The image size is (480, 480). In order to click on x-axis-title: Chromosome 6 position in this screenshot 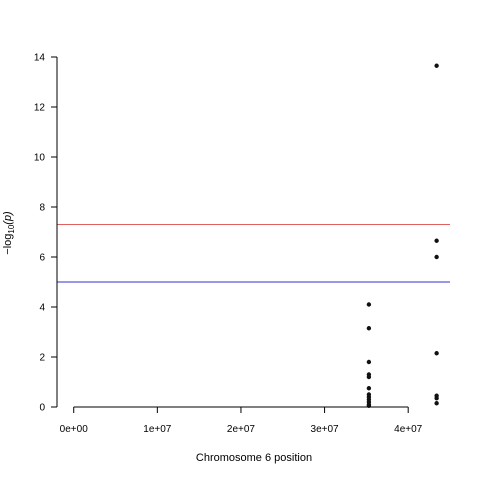, I will do `click(254, 458)`.